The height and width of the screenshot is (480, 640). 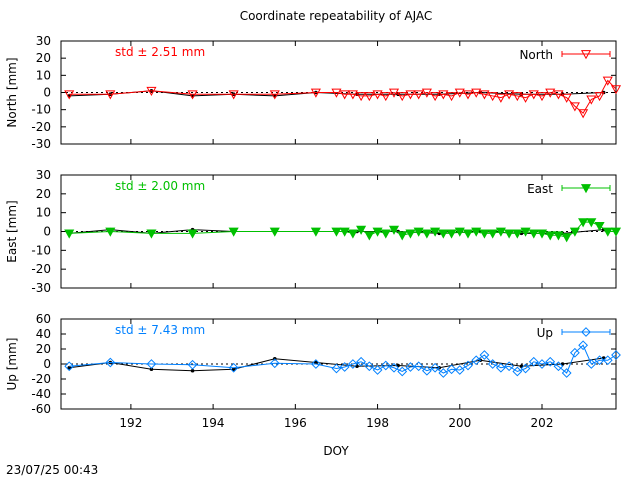 I want to click on legend-label: East, so click(x=540, y=189).